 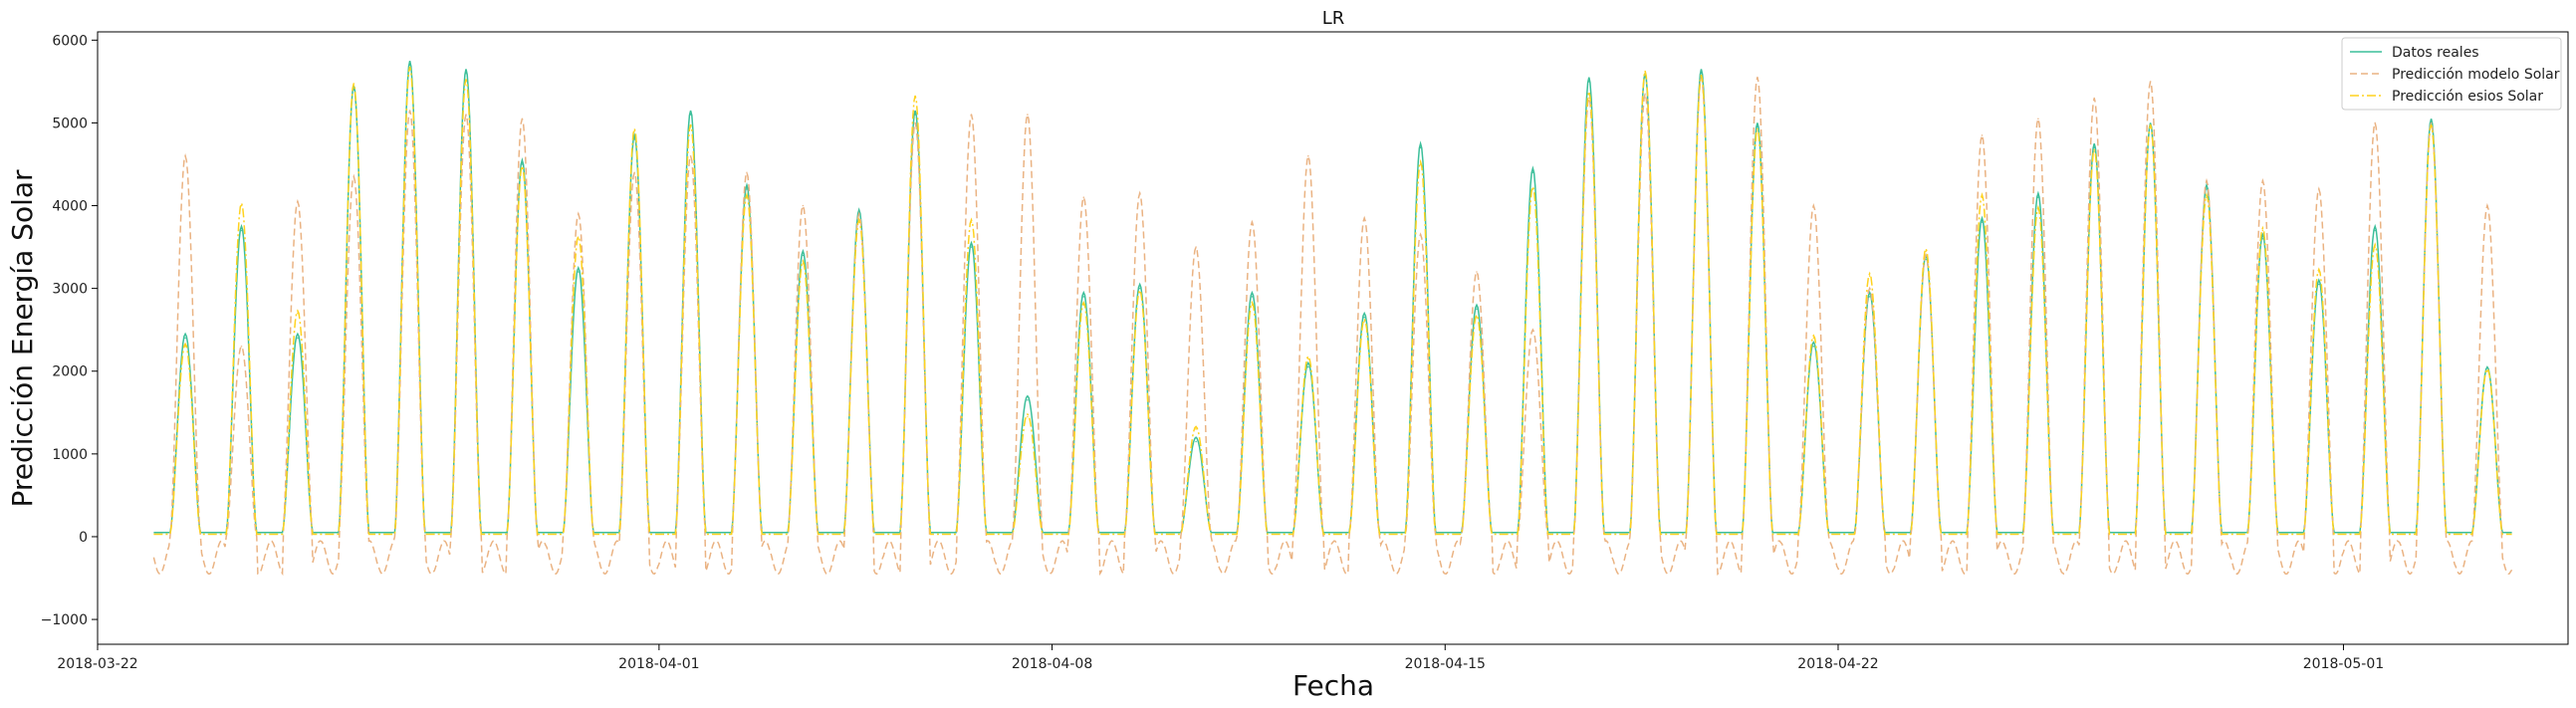 What do you see at coordinates (658, 664) in the screenshot?
I see `x-tick-label: 2018-04-01` at bounding box center [658, 664].